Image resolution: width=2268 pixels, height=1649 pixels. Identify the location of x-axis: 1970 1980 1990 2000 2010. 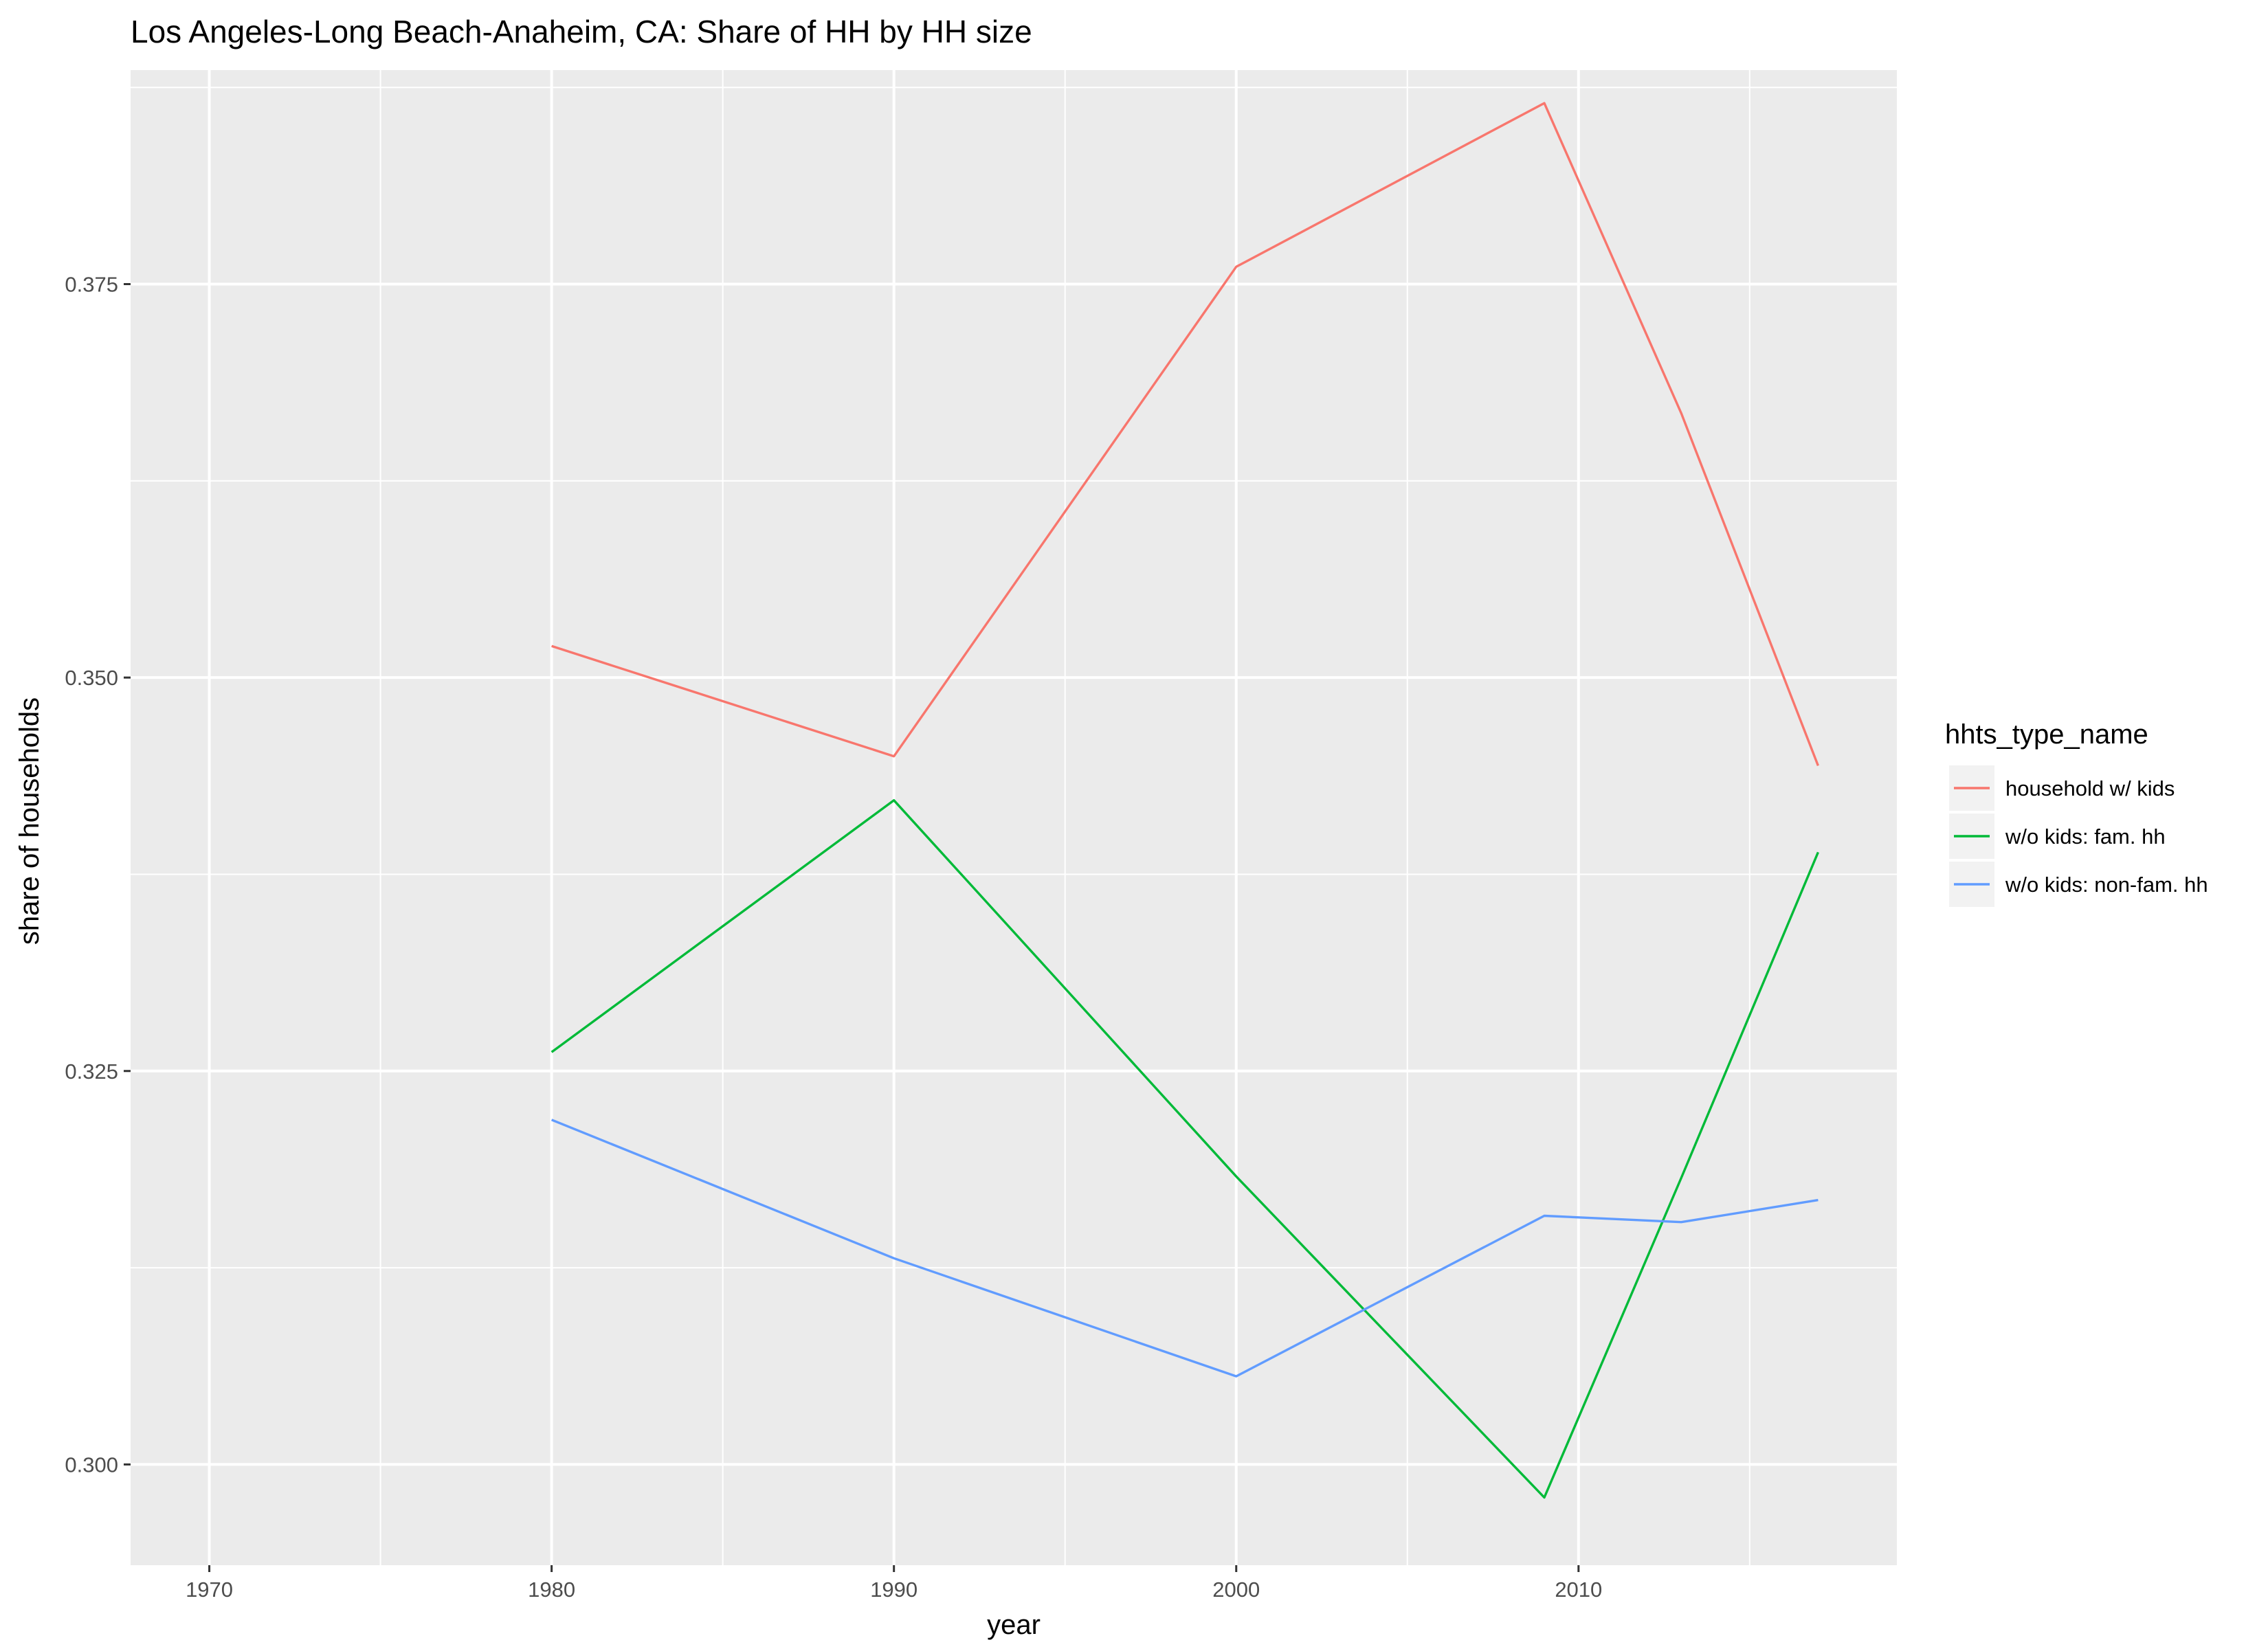
(894, 1583).